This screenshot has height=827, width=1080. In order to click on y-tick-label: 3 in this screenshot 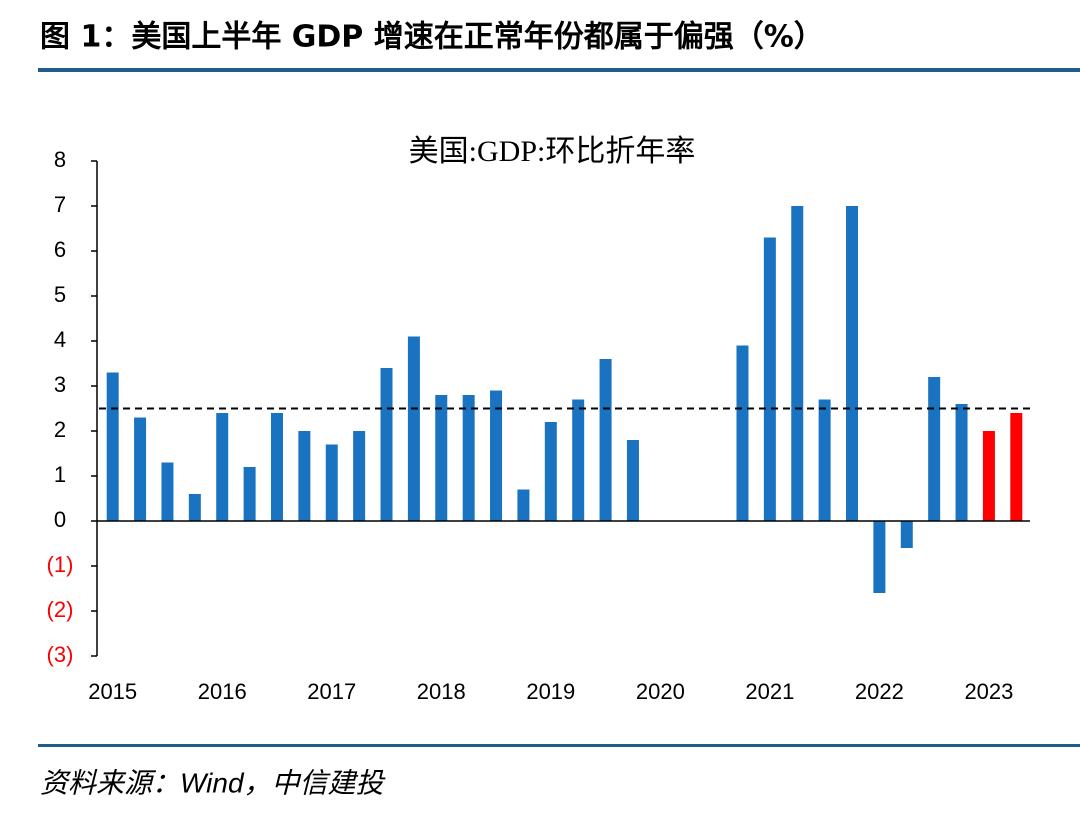, I will do `click(60, 384)`.